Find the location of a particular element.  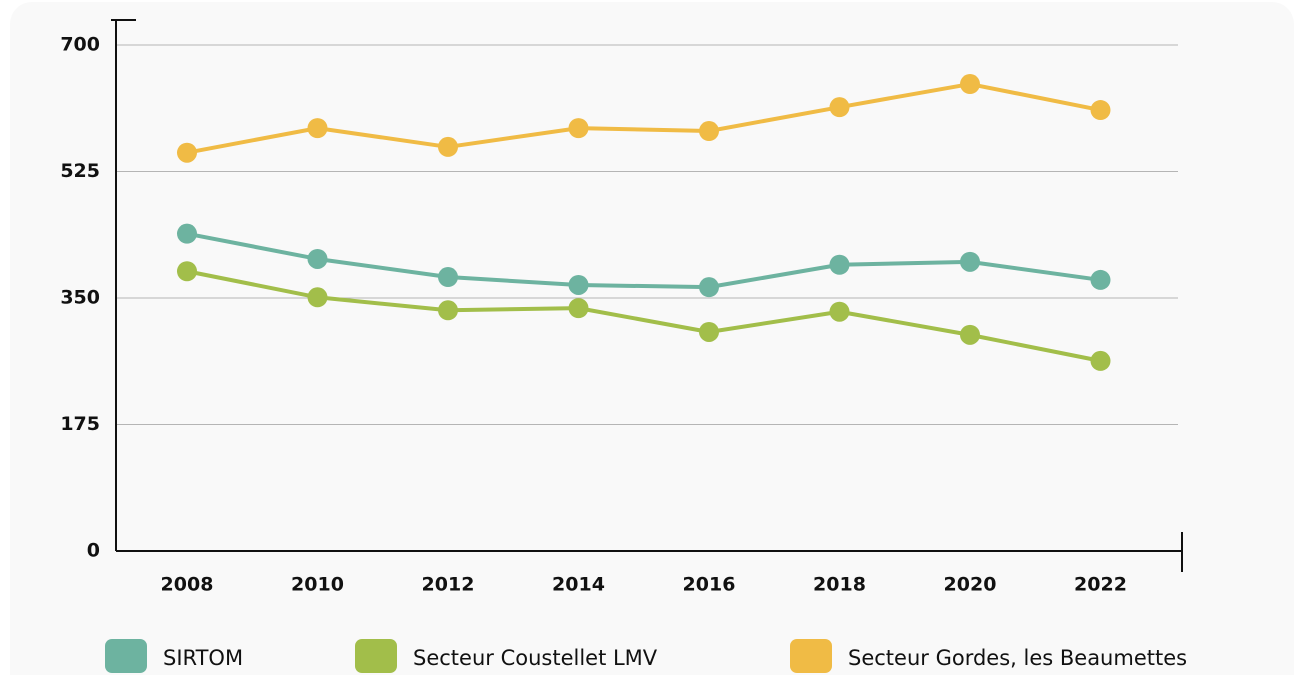

x-tick-label: 2008 is located at coordinates (187, 585).